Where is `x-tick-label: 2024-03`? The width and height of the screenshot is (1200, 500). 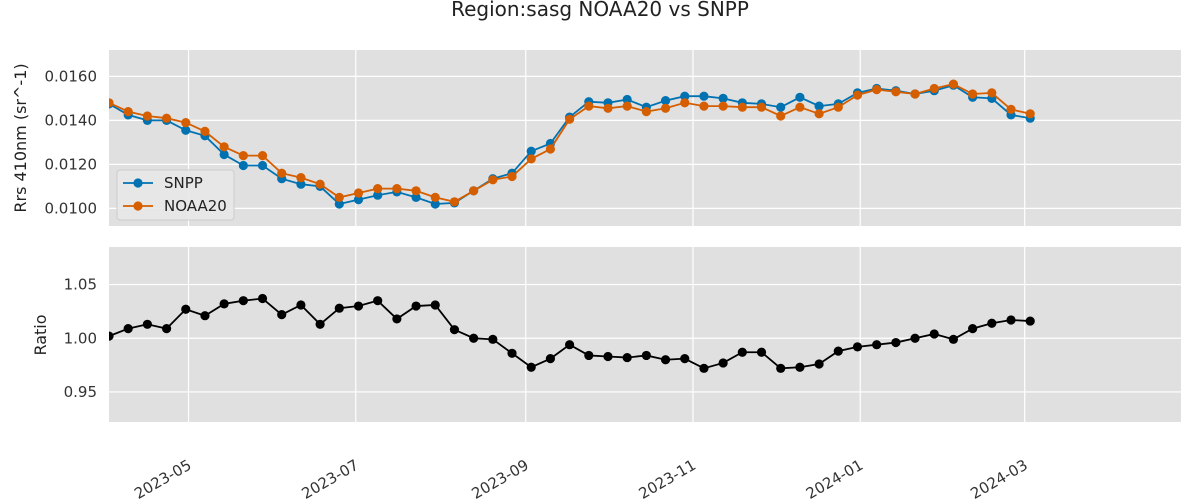 x-tick-label: 2024-03 is located at coordinates (998, 478).